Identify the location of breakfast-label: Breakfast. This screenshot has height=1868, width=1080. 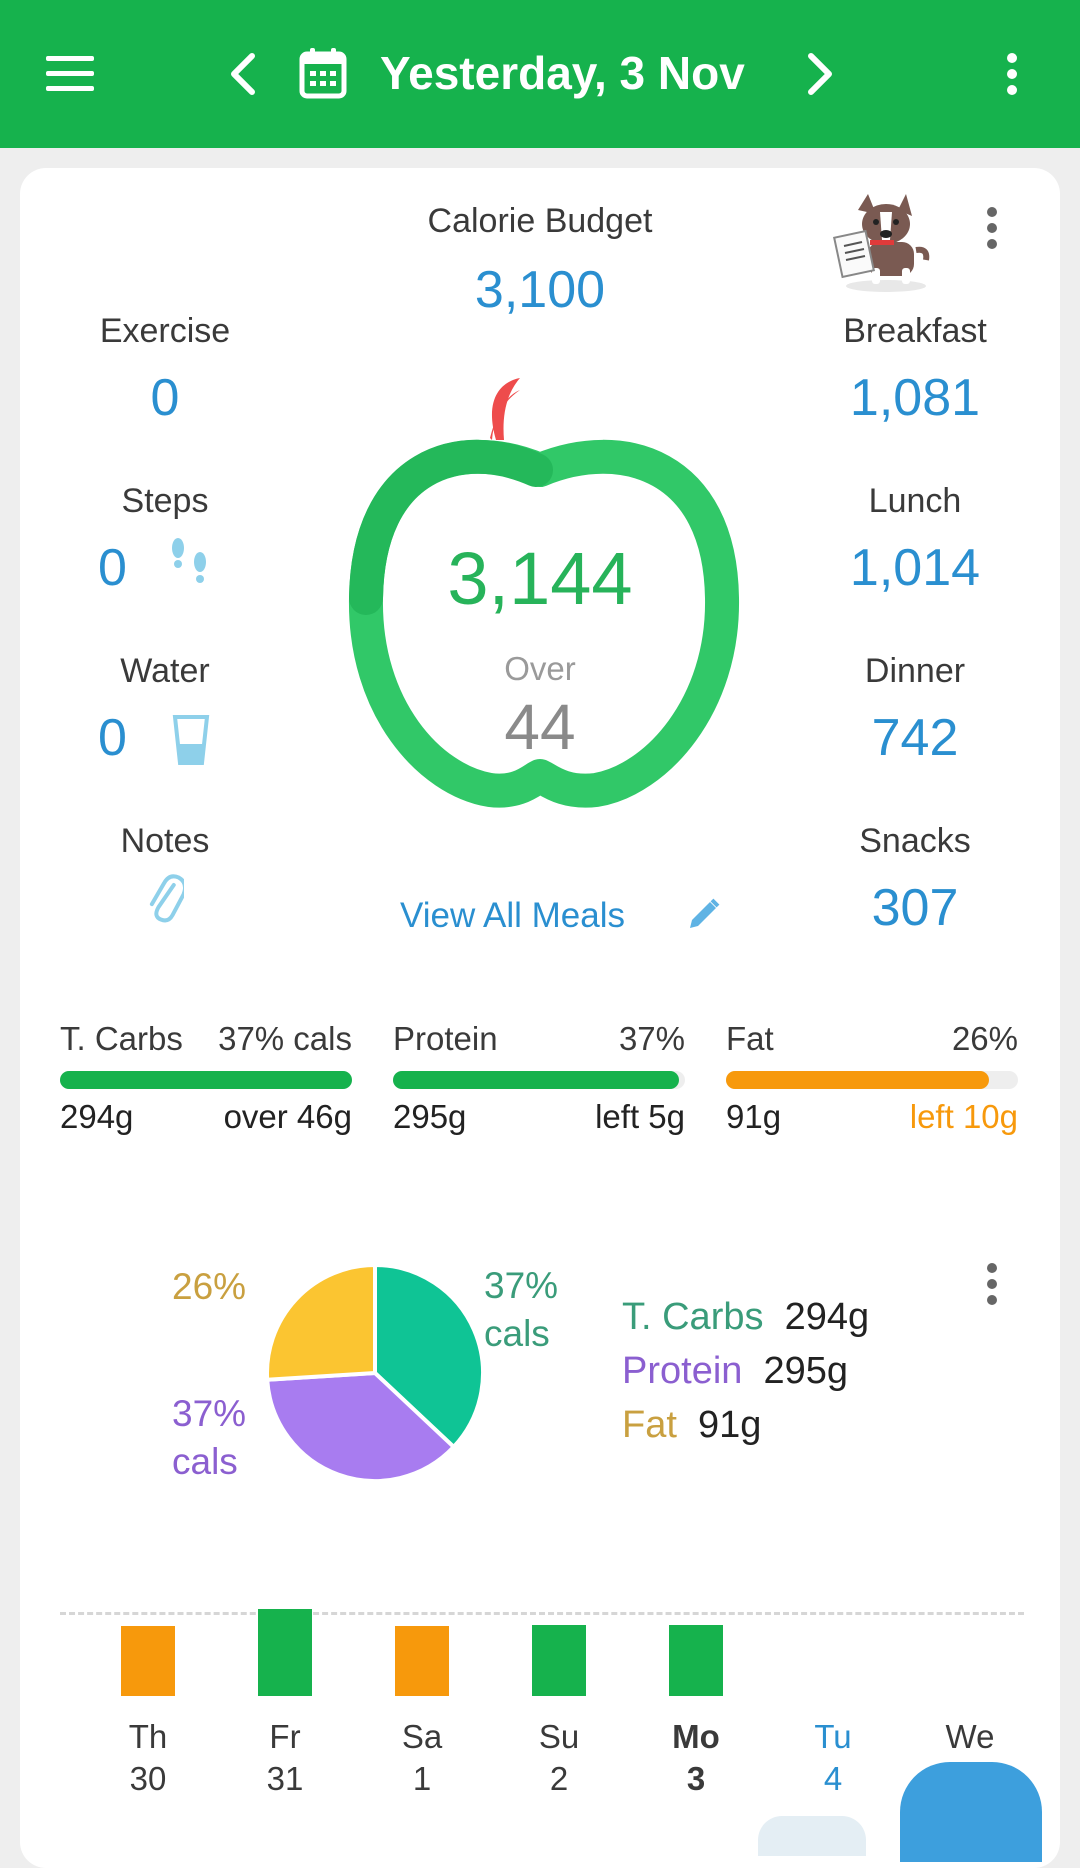
(915, 331).